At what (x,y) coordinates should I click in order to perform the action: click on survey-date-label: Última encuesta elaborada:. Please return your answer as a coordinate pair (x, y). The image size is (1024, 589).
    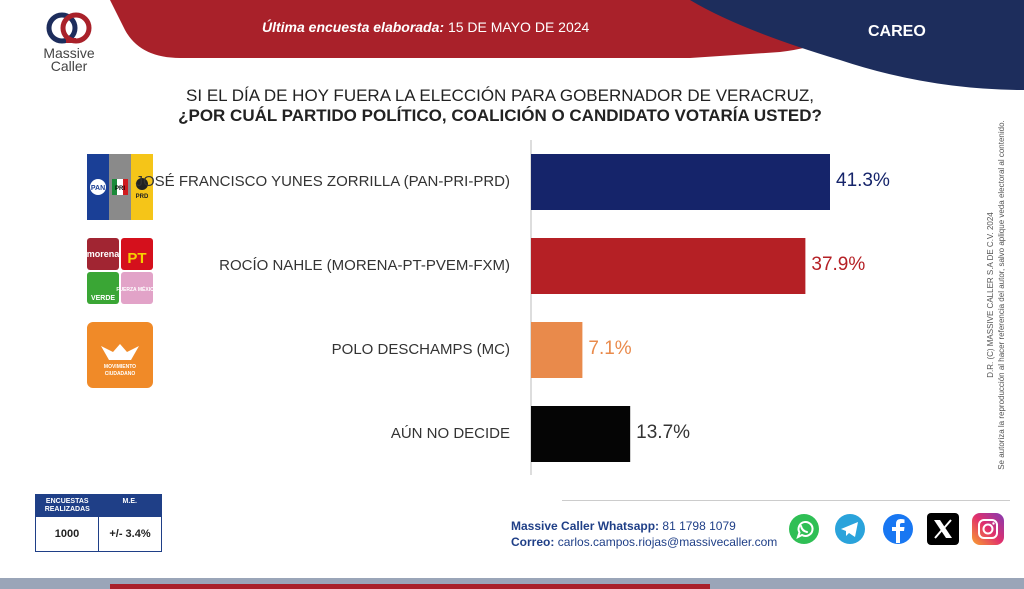
    Looking at the image, I should click on (353, 27).